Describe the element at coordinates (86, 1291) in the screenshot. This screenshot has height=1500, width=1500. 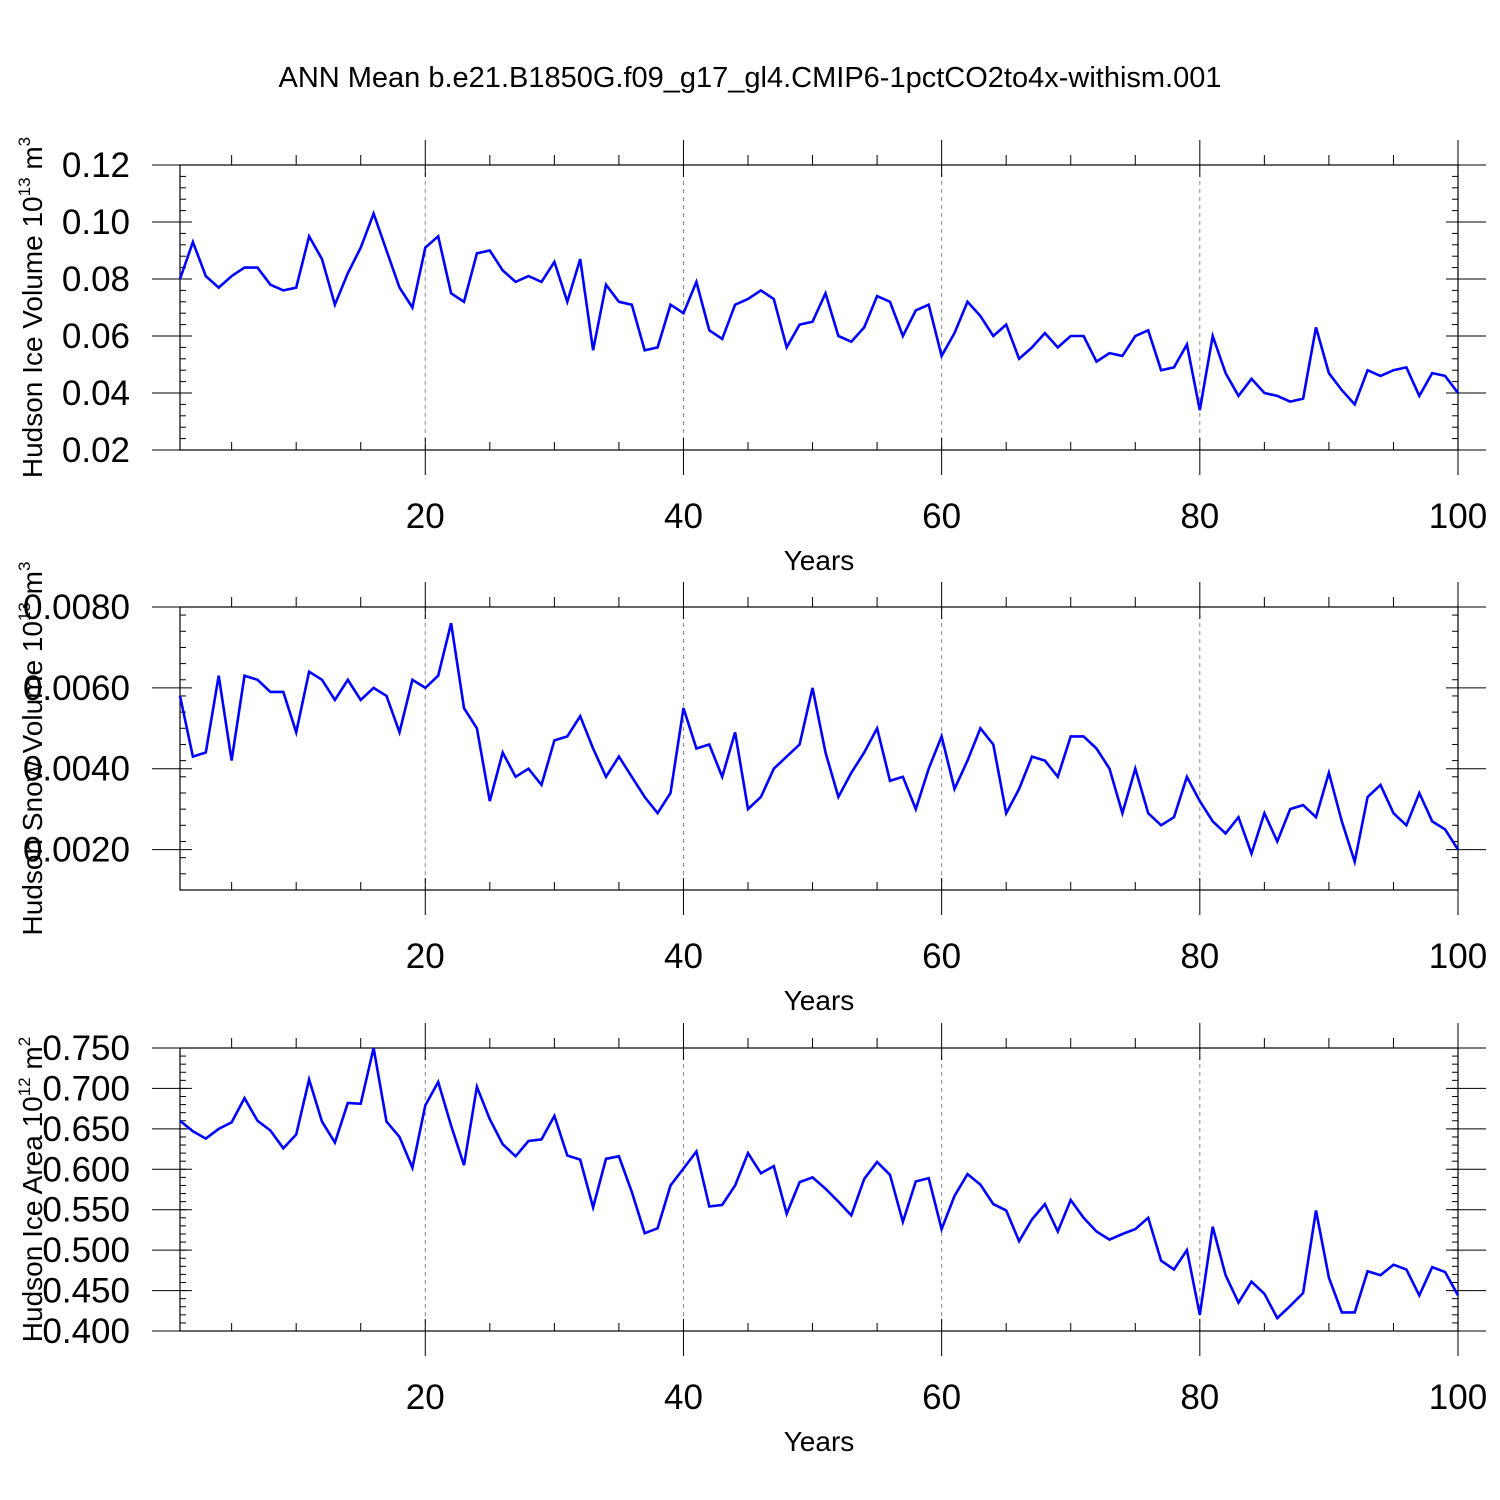
I see `y-tick-label: 0.450` at that location.